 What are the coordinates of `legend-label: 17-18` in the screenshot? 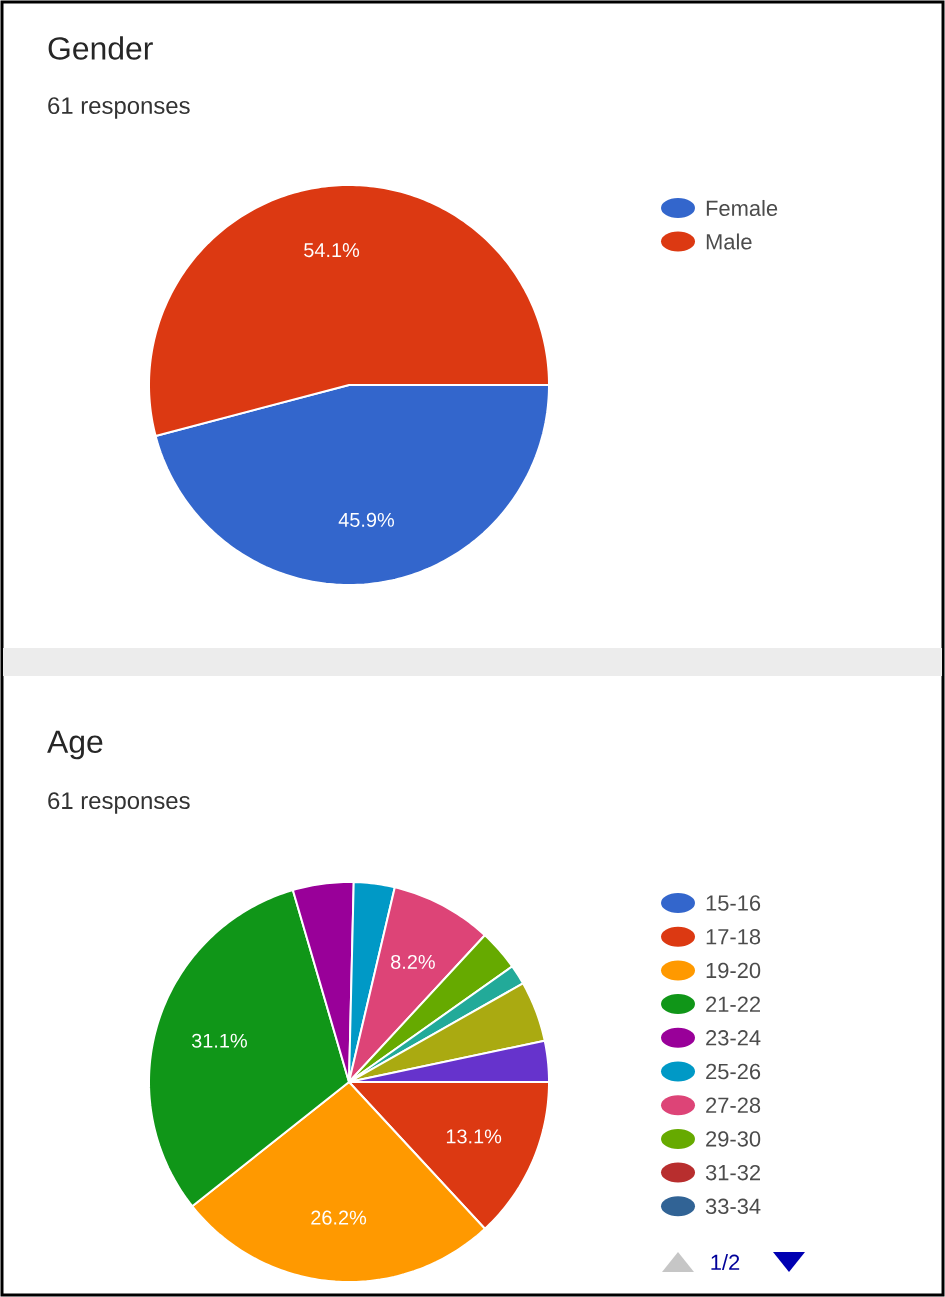 It's located at (733, 936).